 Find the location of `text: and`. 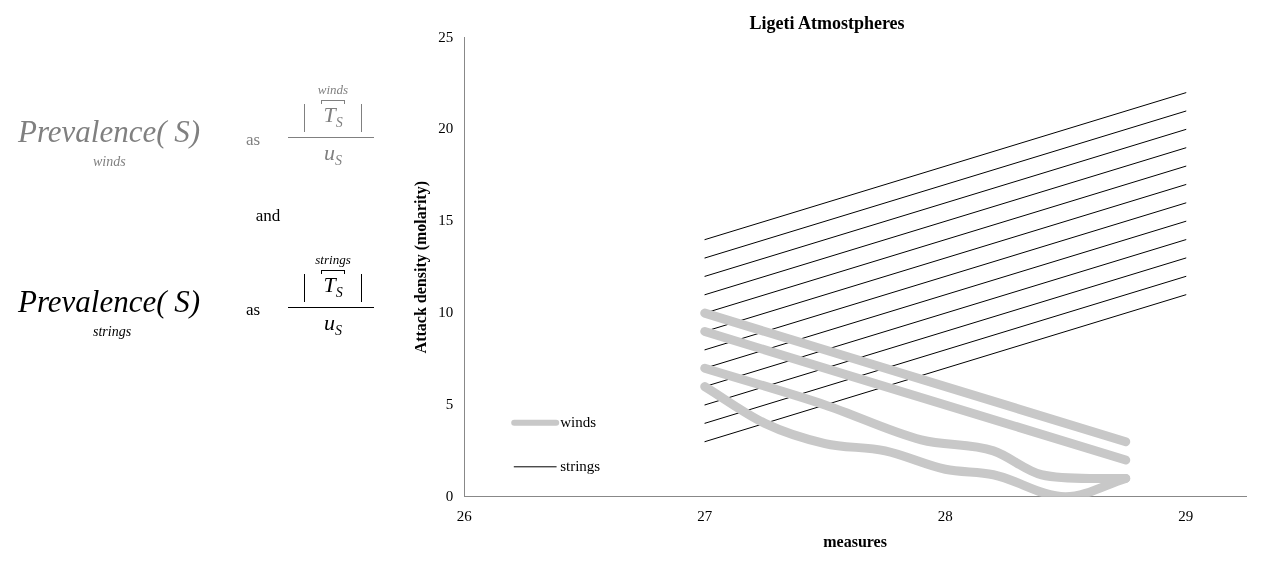

text: and is located at coordinates (268, 216).